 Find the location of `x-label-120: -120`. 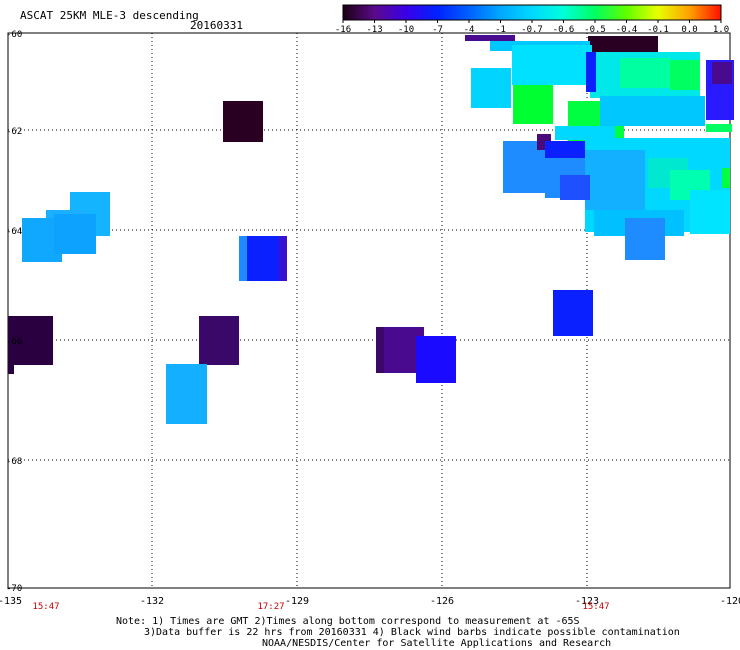

x-label-120: -120 is located at coordinates (730, 601).